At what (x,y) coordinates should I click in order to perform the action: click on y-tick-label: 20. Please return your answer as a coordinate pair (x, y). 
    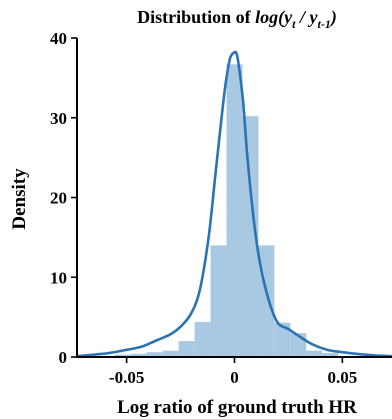
    Looking at the image, I should click on (58, 198).